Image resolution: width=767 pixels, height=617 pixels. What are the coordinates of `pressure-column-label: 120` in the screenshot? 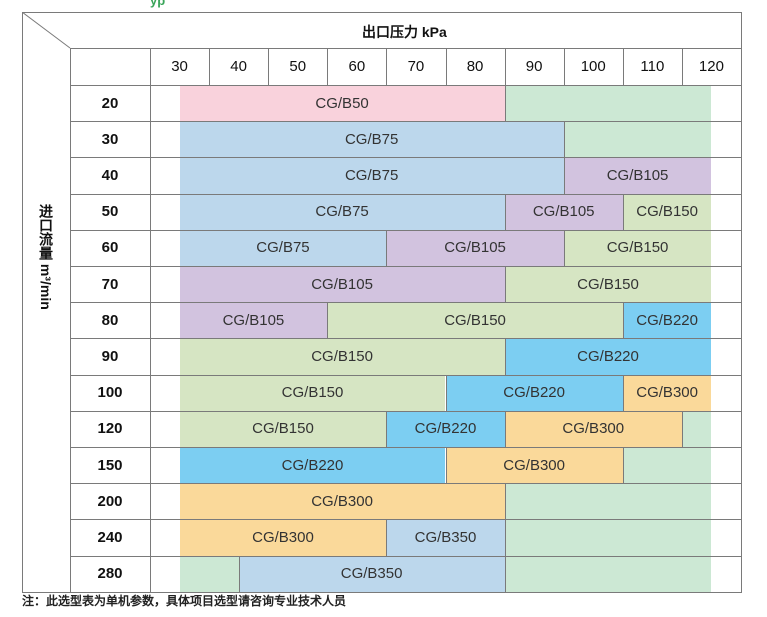 It's located at (711, 66).